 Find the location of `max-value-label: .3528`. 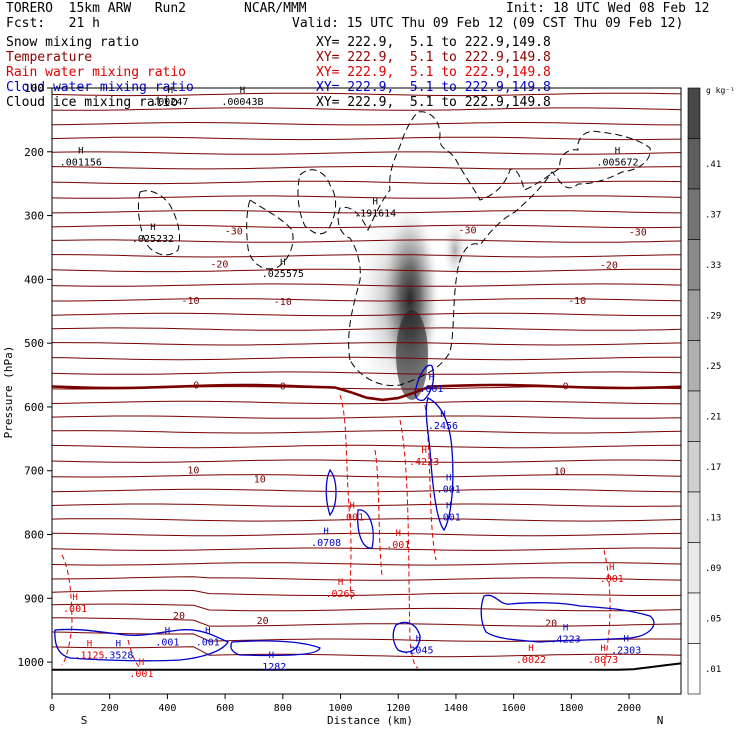

max-value-label: .3528 is located at coordinates (118, 655).